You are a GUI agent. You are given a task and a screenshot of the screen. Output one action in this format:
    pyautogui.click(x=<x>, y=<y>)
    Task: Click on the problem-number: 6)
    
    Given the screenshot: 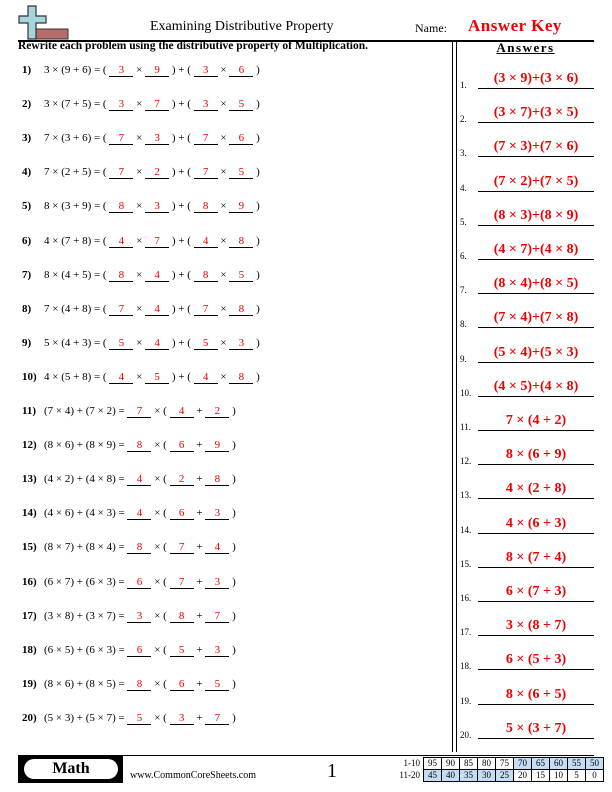 What is the action you would take?
    pyautogui.click(x=27, y=240)
    